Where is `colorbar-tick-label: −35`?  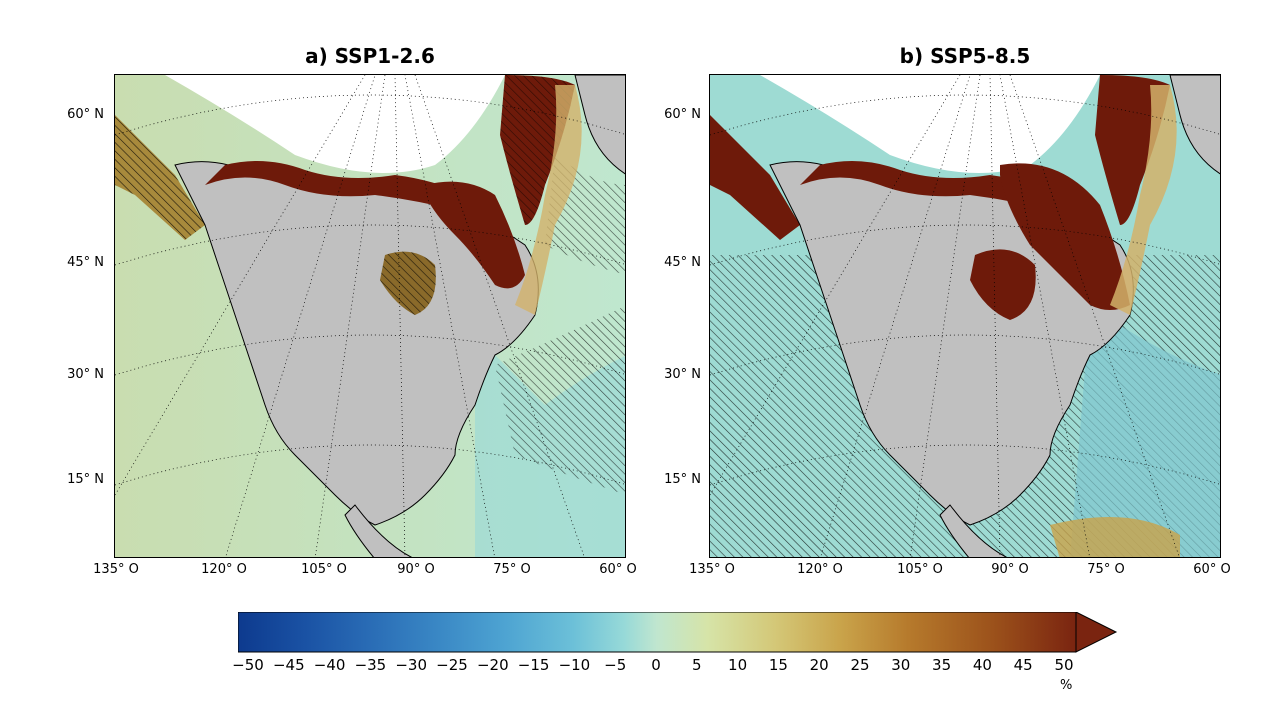
colorbar-tick-label: −35 is located at coordinates (370, 665).